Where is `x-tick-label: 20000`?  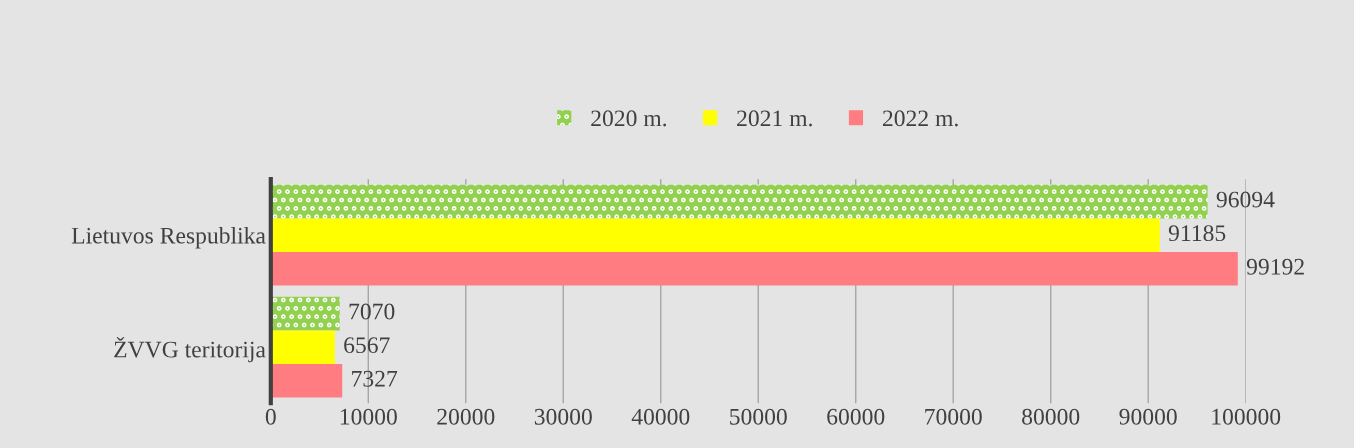 x-tick-label: 20000 is located at coordinates (466, 416).